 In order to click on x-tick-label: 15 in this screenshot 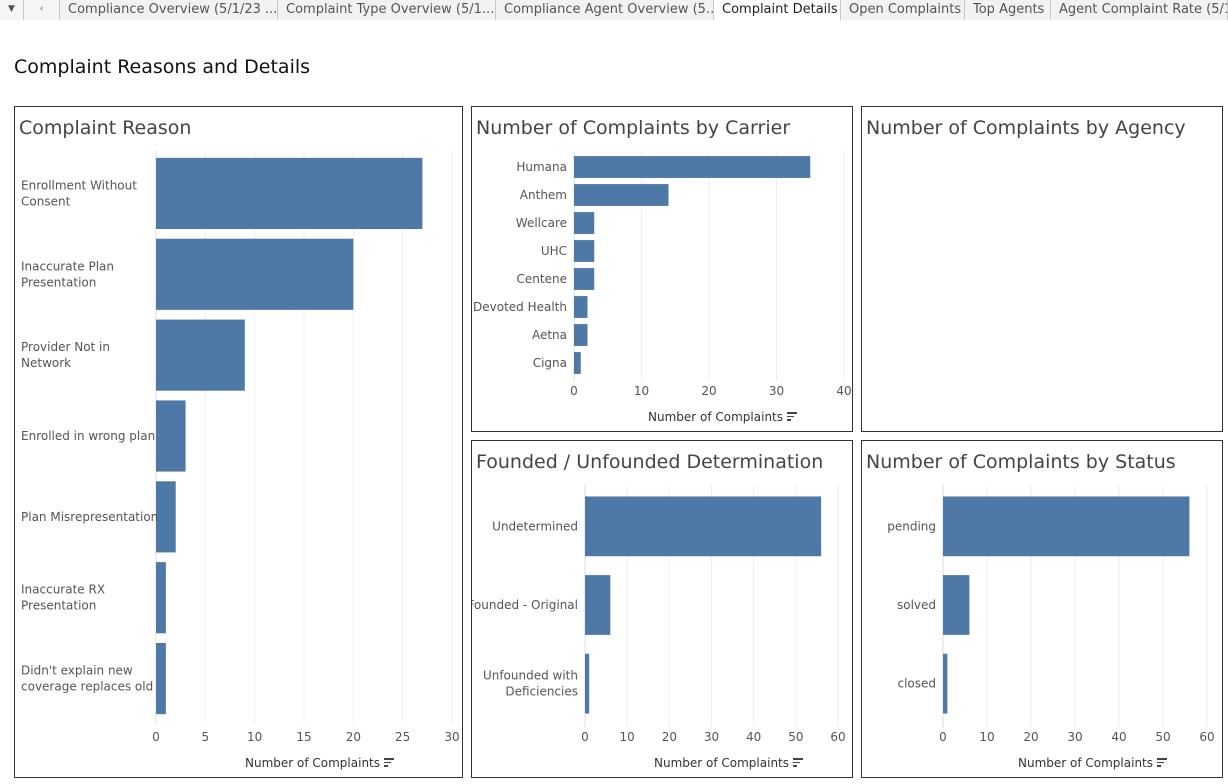, I will do `click(303, 737)`.